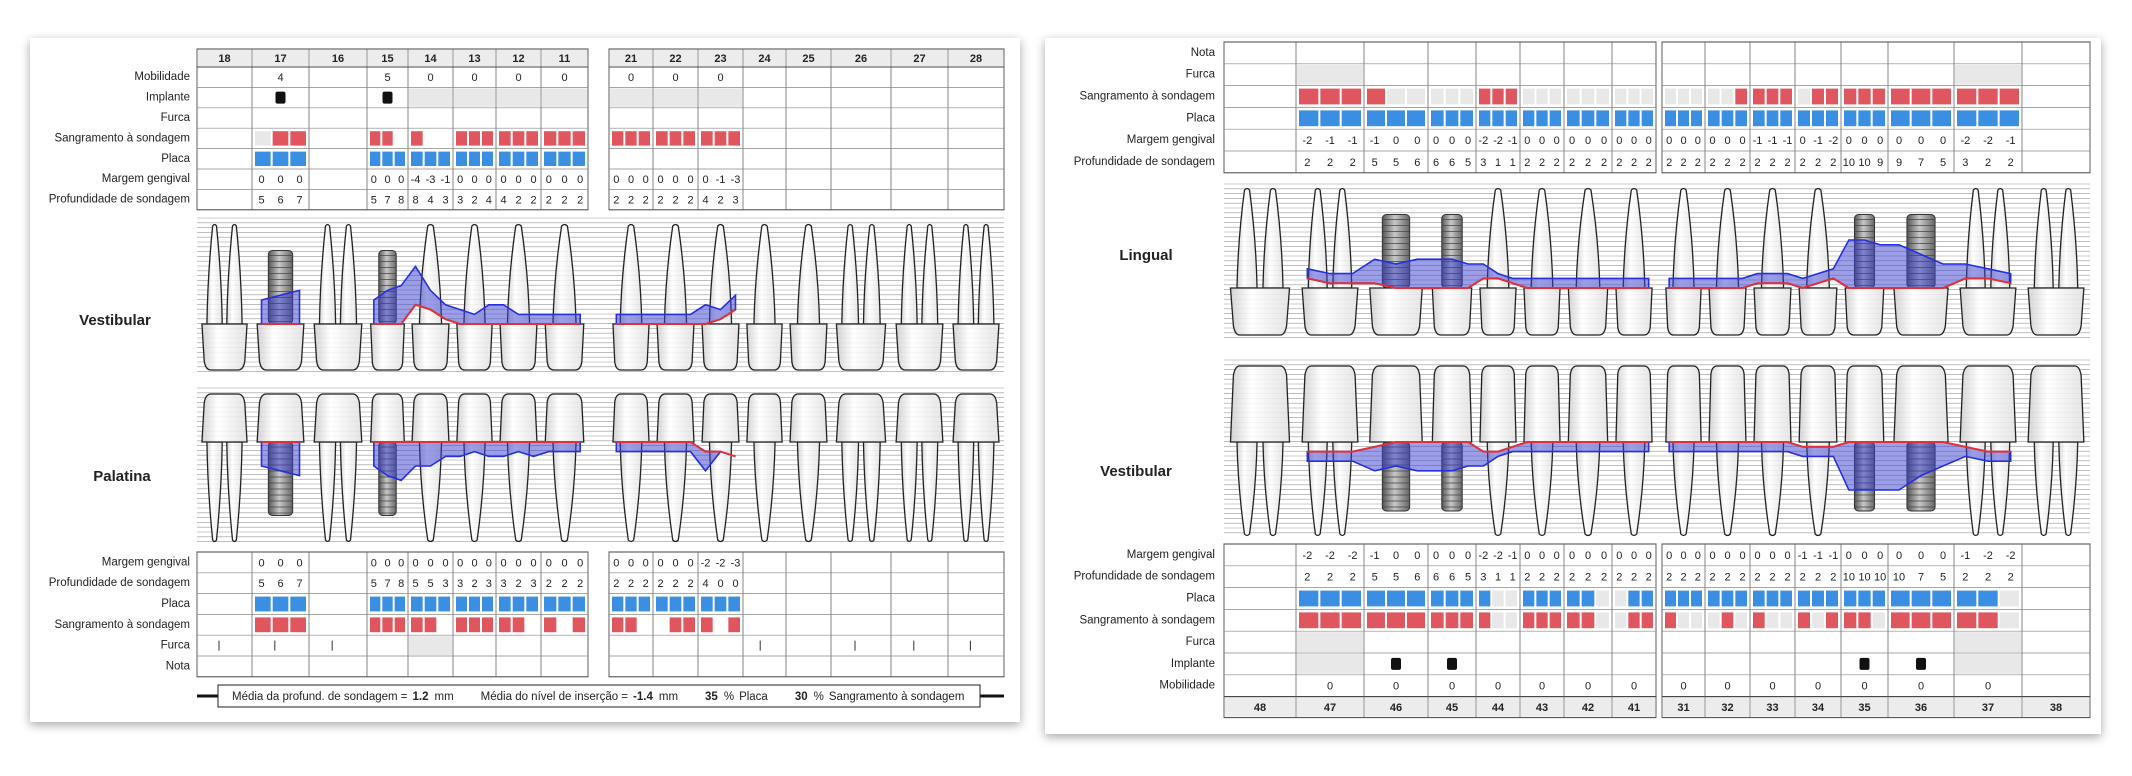 This screenshot has width=2132, height=776. What do you see at coordinates (1145, 255) in the screenshot?
I see `view-label: Lingual` at bounding box center [1145, 255].